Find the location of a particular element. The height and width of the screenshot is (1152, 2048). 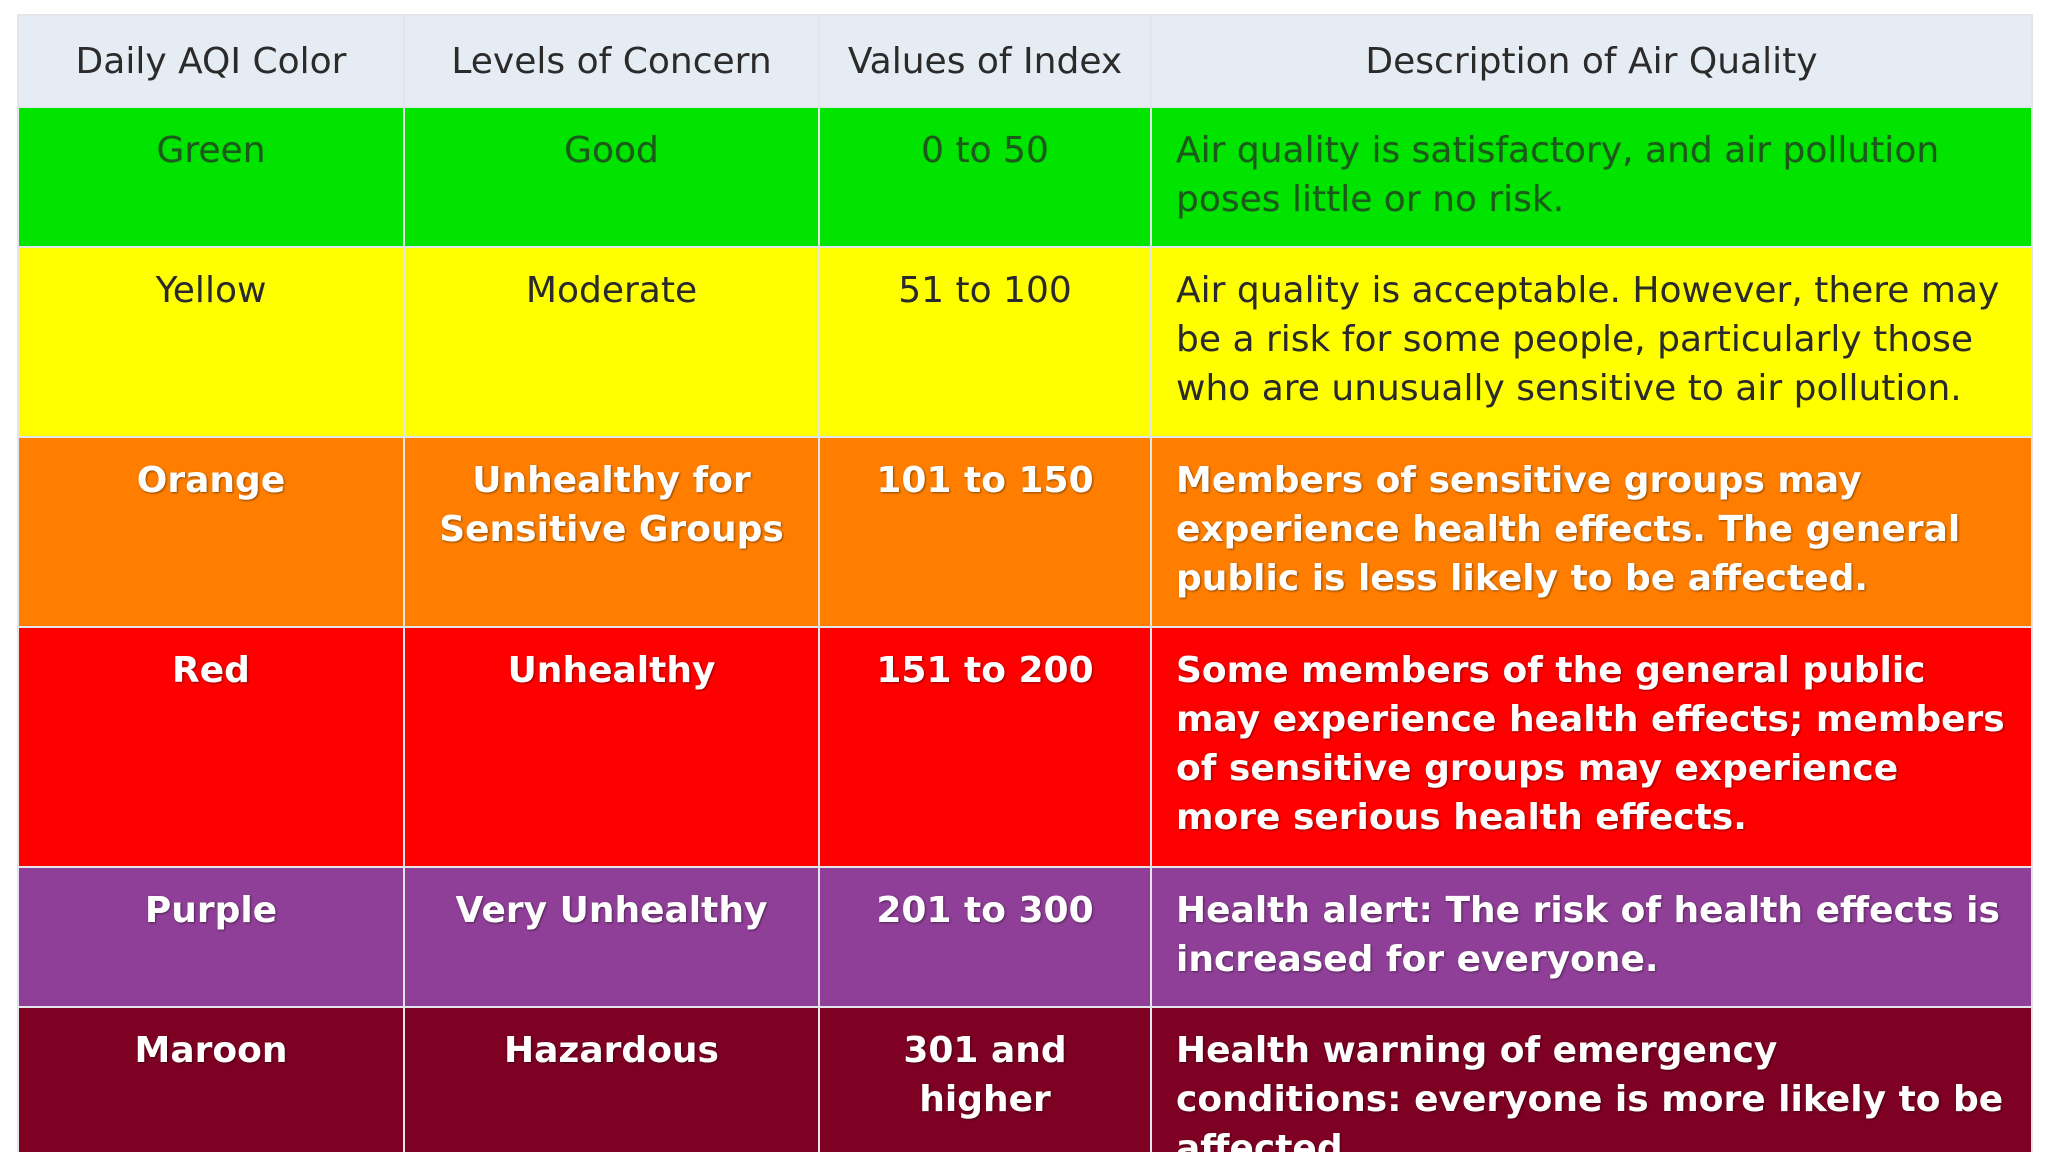

header-daily-aqi-color: Daily AQI Color is located at coordinates (211, 61).